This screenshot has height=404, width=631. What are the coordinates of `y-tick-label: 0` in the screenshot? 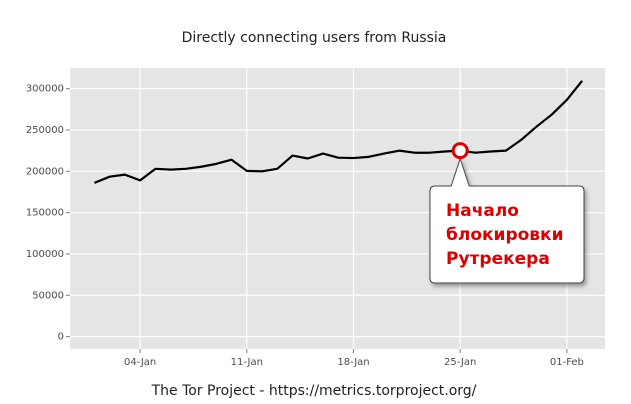 It's located at (61, 337).